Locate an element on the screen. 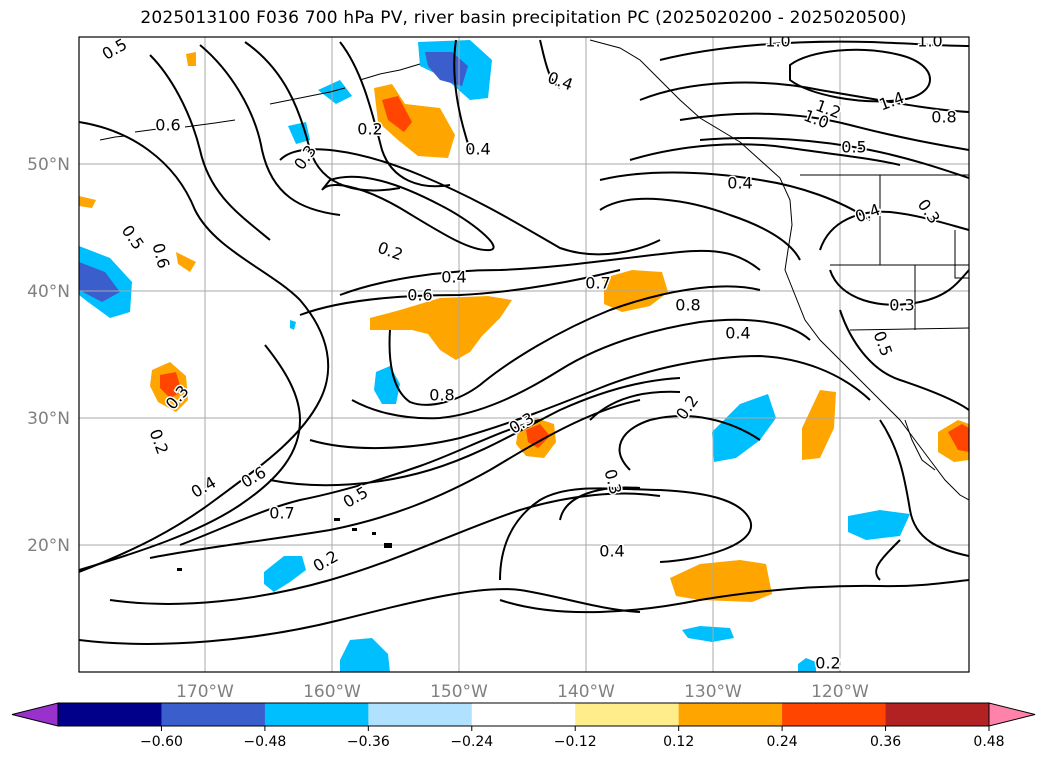 This screenshot has height=765, width=1047. colorbar-tick-label: 0.12 is located at coordinates (678, 742).